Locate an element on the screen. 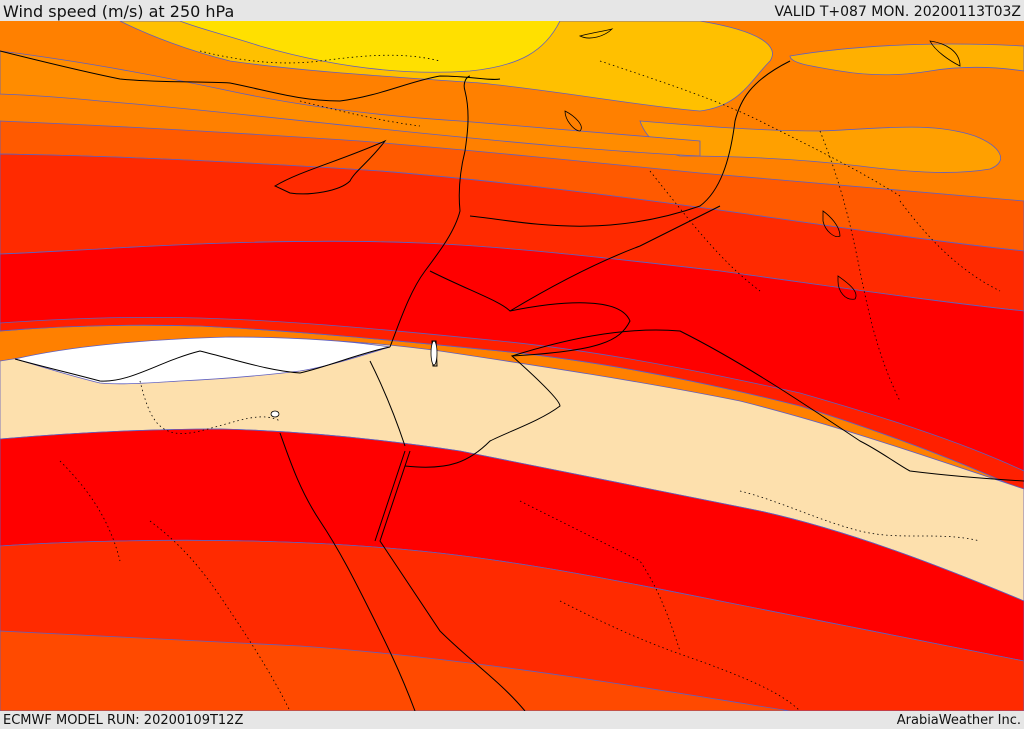  cyprus is located at coordinates (330, 167).